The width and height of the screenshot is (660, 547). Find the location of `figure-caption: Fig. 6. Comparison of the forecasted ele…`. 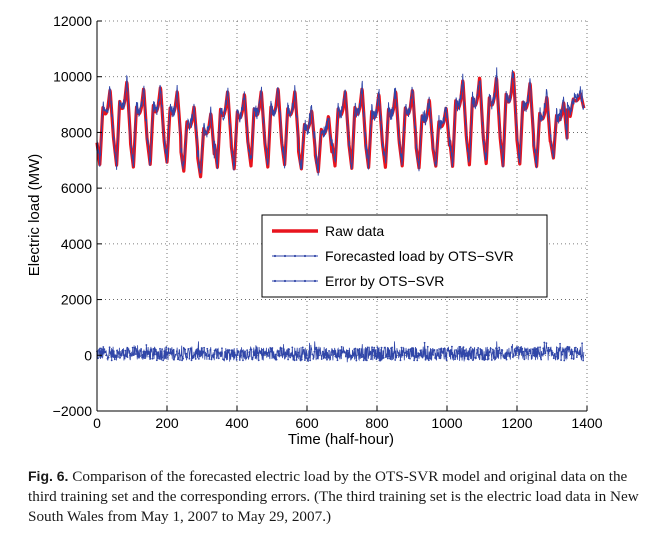

figure-caption: Fig. 6. Comparison of the forecasted ele… is located at coordinates (338, 496).